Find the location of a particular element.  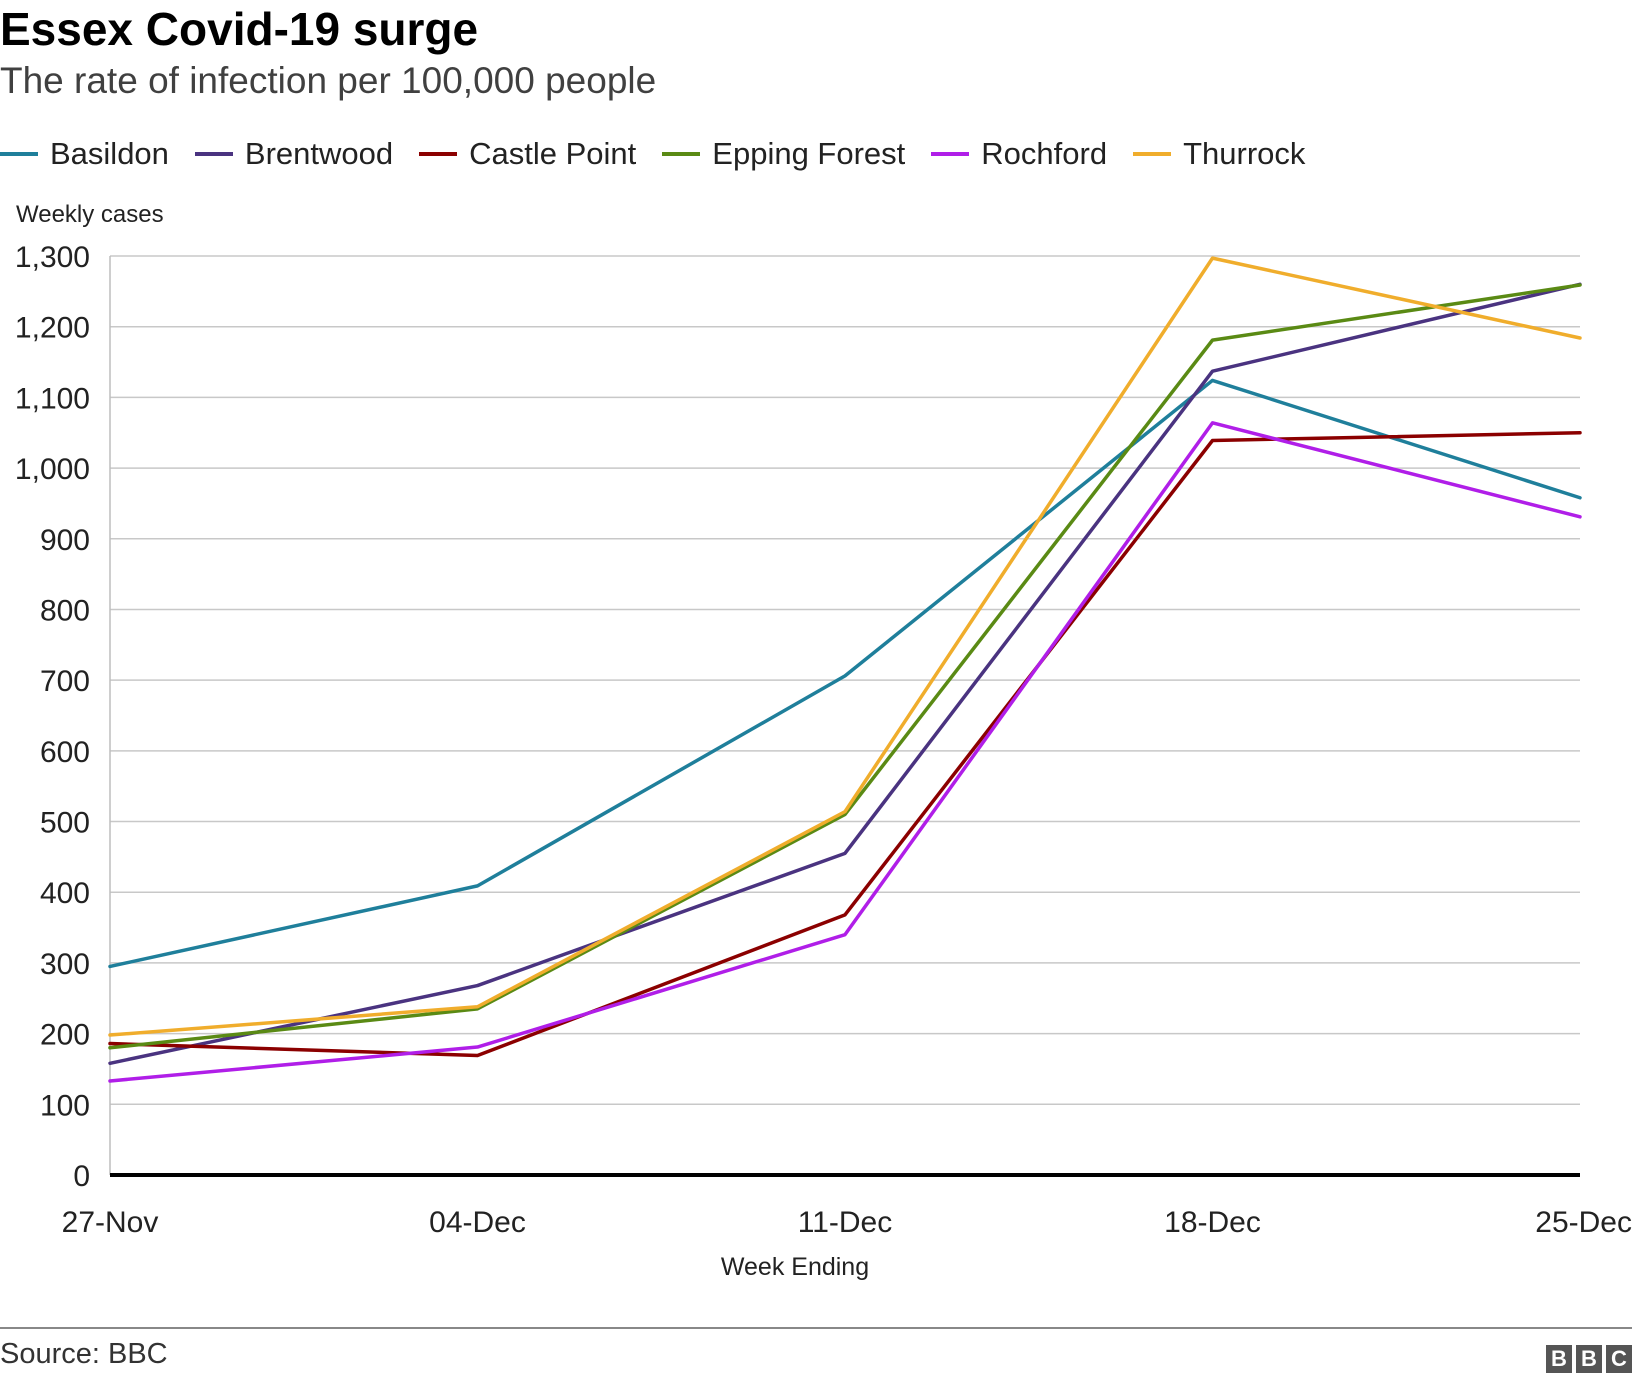

y-tick-label: 1,300 is located at coordinates (52, 257).